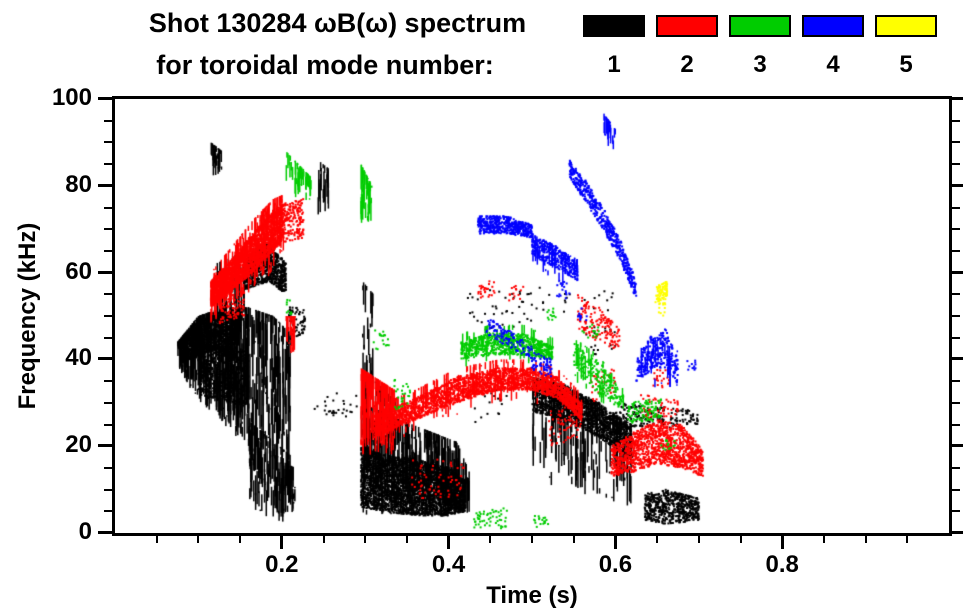 The image size is (963, 615). Describe the element at coordinates (782, 564) in the screenshot. I see `x-tick-label: 0.8` at that location.